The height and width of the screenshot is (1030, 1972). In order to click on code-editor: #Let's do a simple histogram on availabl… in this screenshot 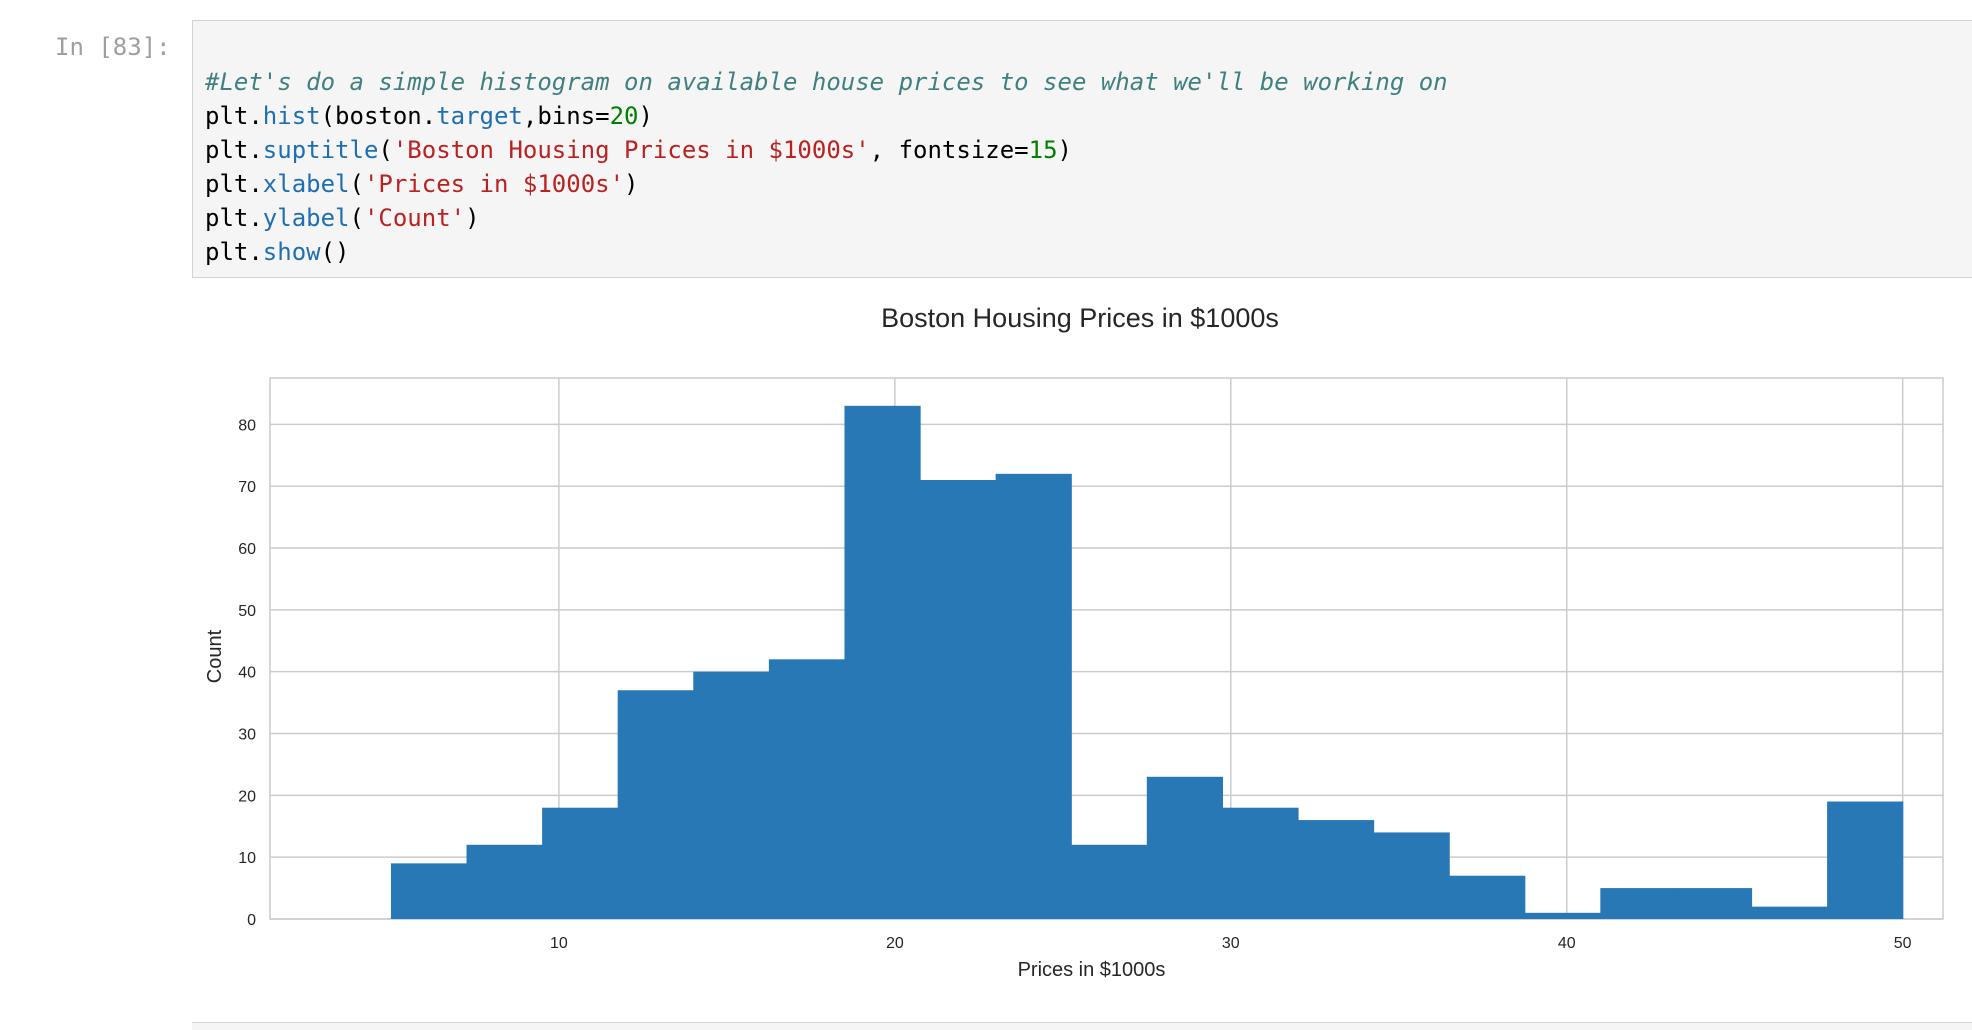, I will do `click(826, 167)`.